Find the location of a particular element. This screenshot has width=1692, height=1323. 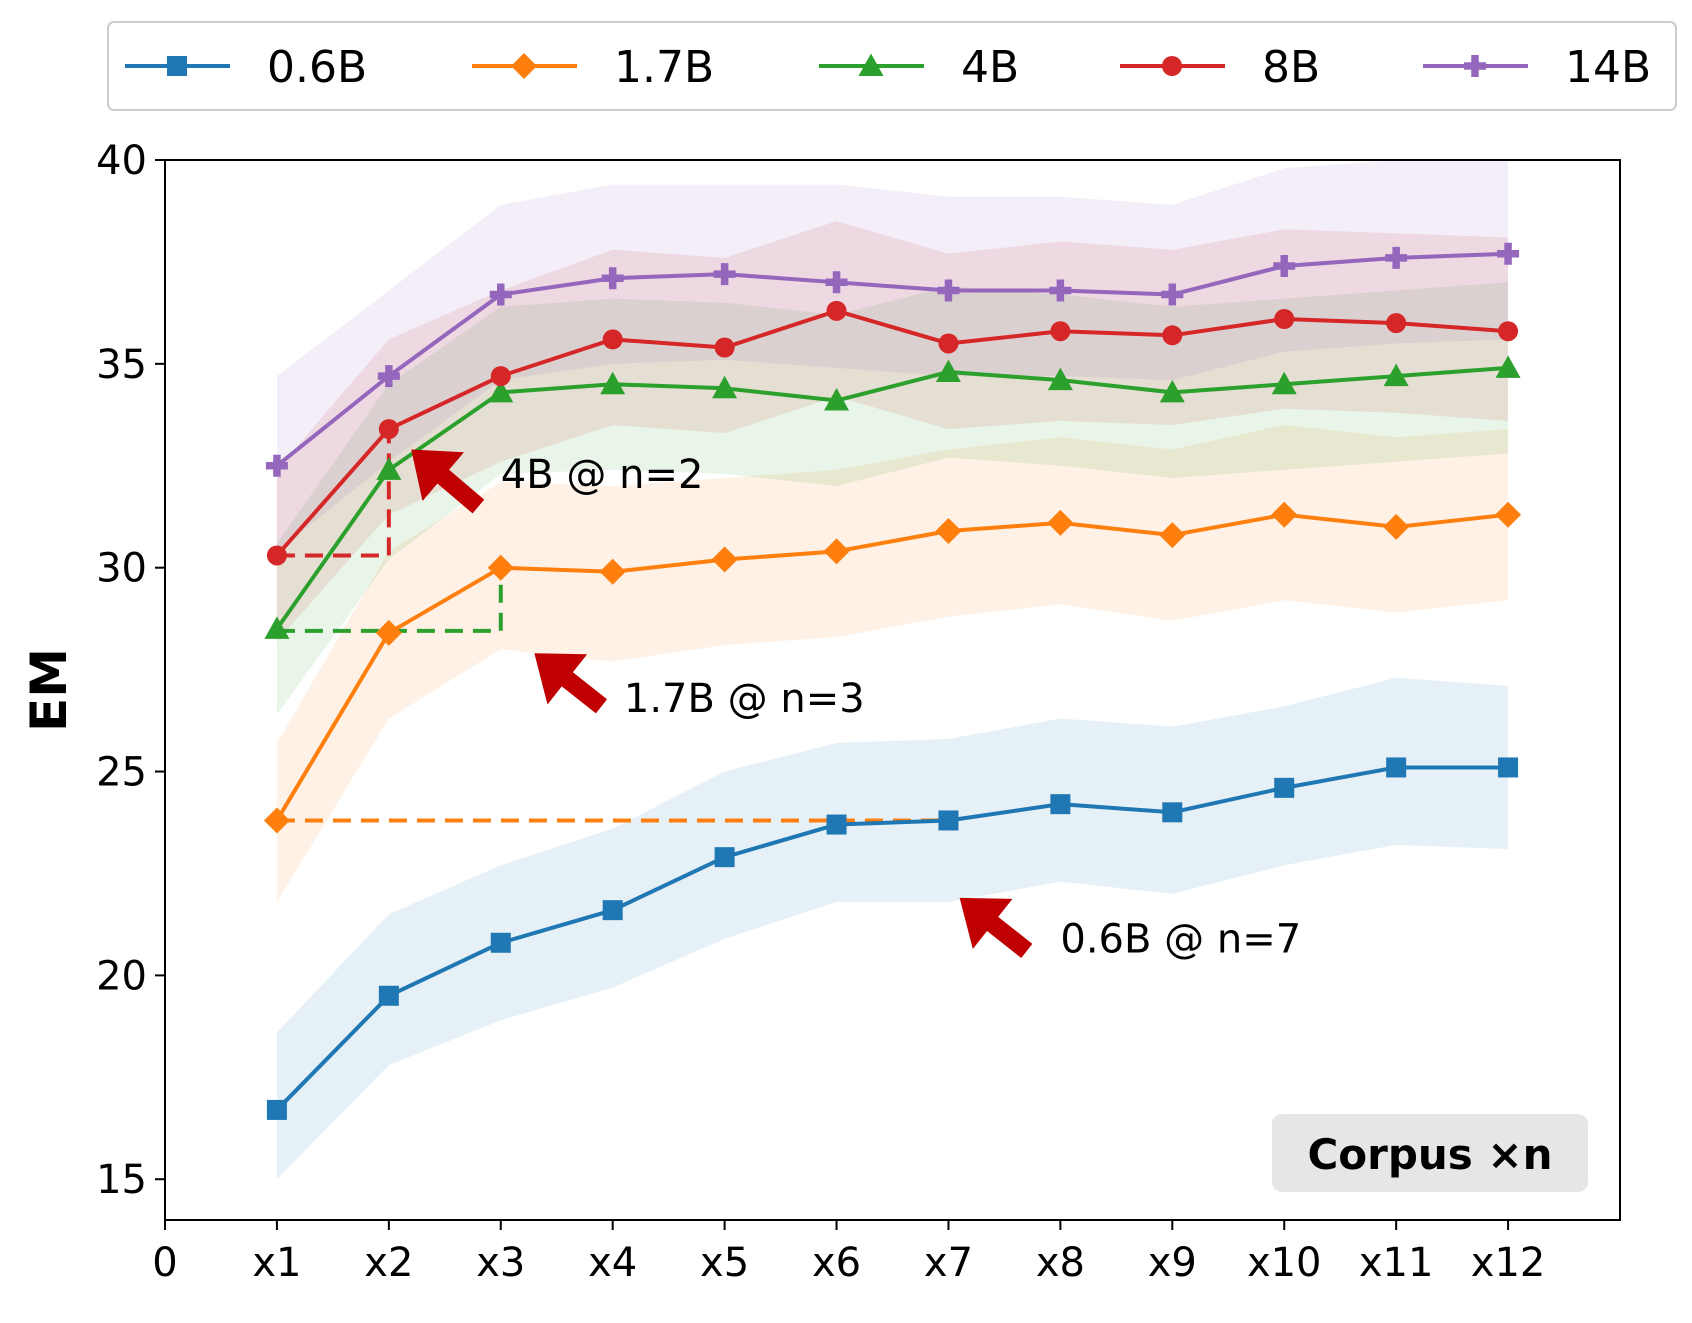

point-14B-x8 is located at coordinates (1060, 290).